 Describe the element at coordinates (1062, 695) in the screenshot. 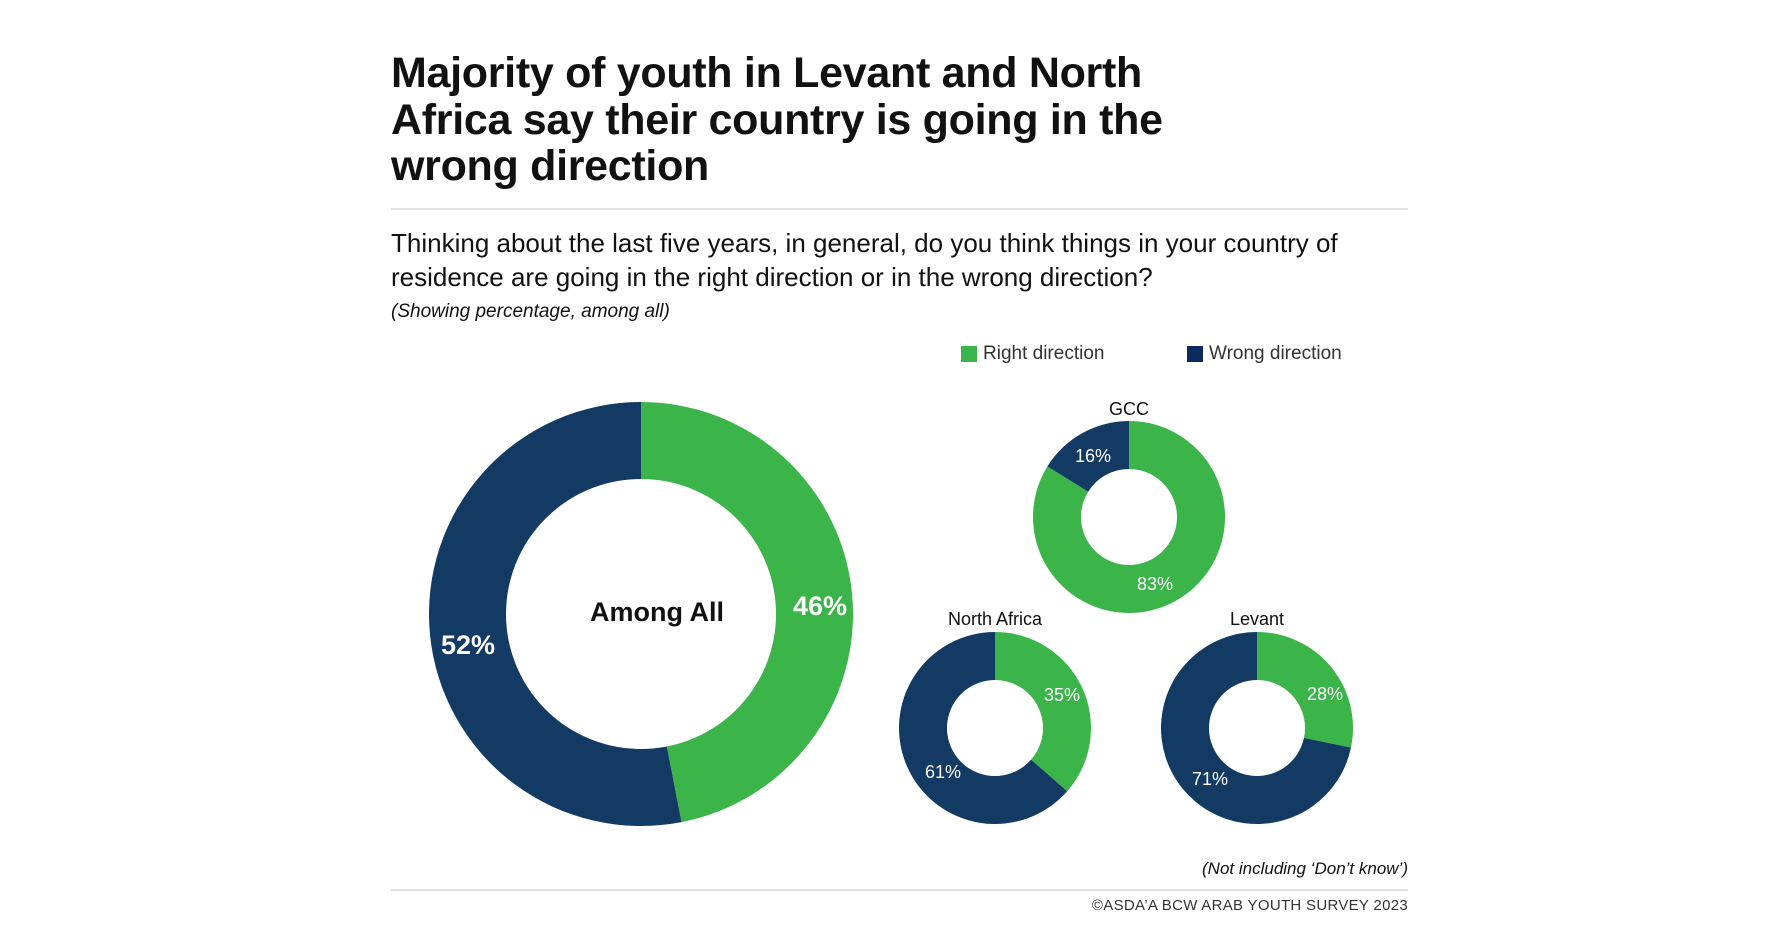

I see `north-africa-right-label: 35%` at that location.